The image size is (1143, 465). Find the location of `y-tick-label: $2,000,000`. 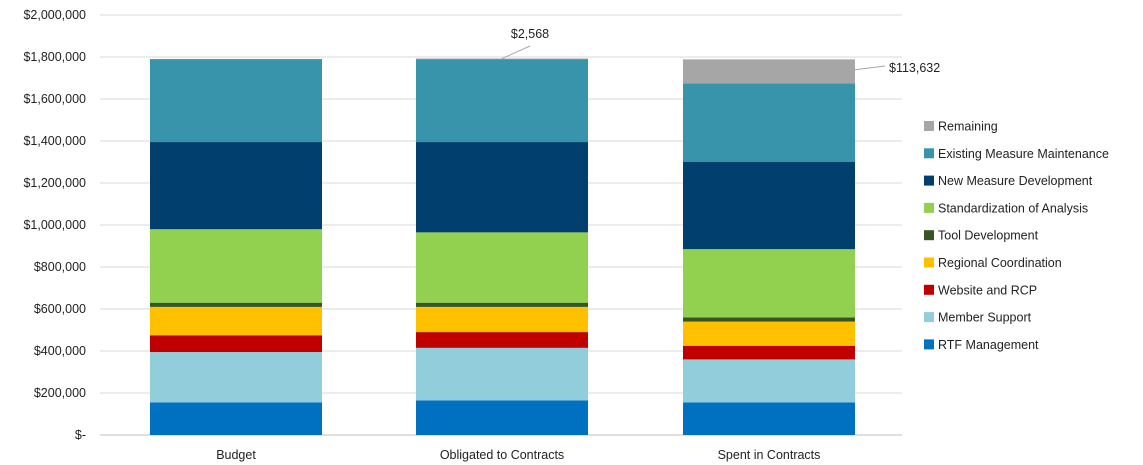

y-tick-label: $2,000,000 is located at coordinates (54, 15).